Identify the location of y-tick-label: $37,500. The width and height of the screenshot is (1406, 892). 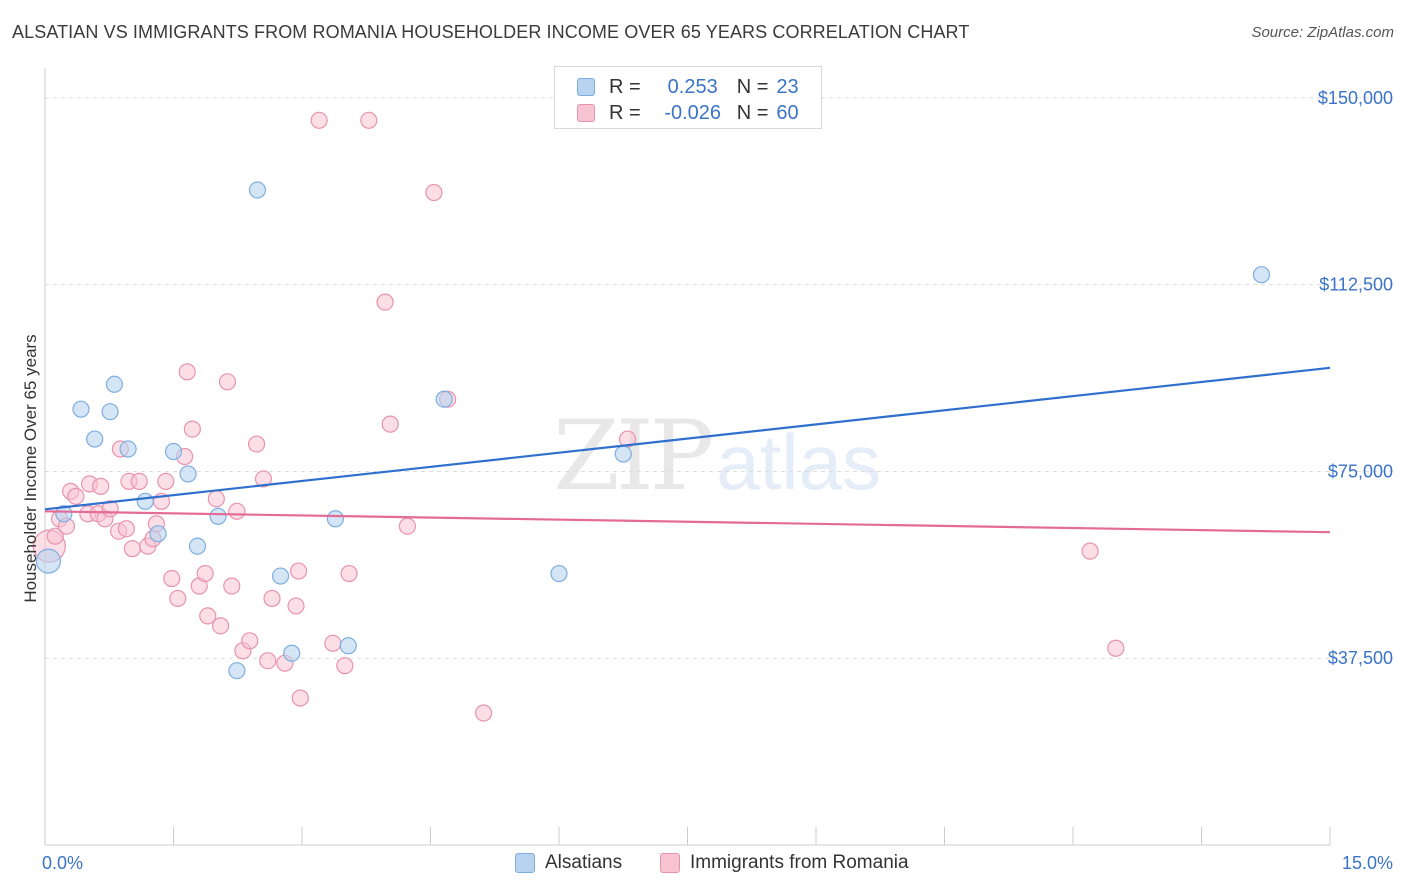
(1360, 658).